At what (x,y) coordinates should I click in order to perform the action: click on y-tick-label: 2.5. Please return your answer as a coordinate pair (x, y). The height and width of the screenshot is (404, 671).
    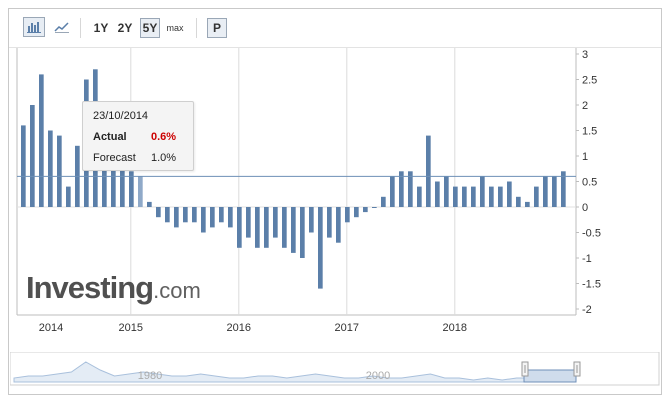
    Looking at the image, I should click on (589, 81).